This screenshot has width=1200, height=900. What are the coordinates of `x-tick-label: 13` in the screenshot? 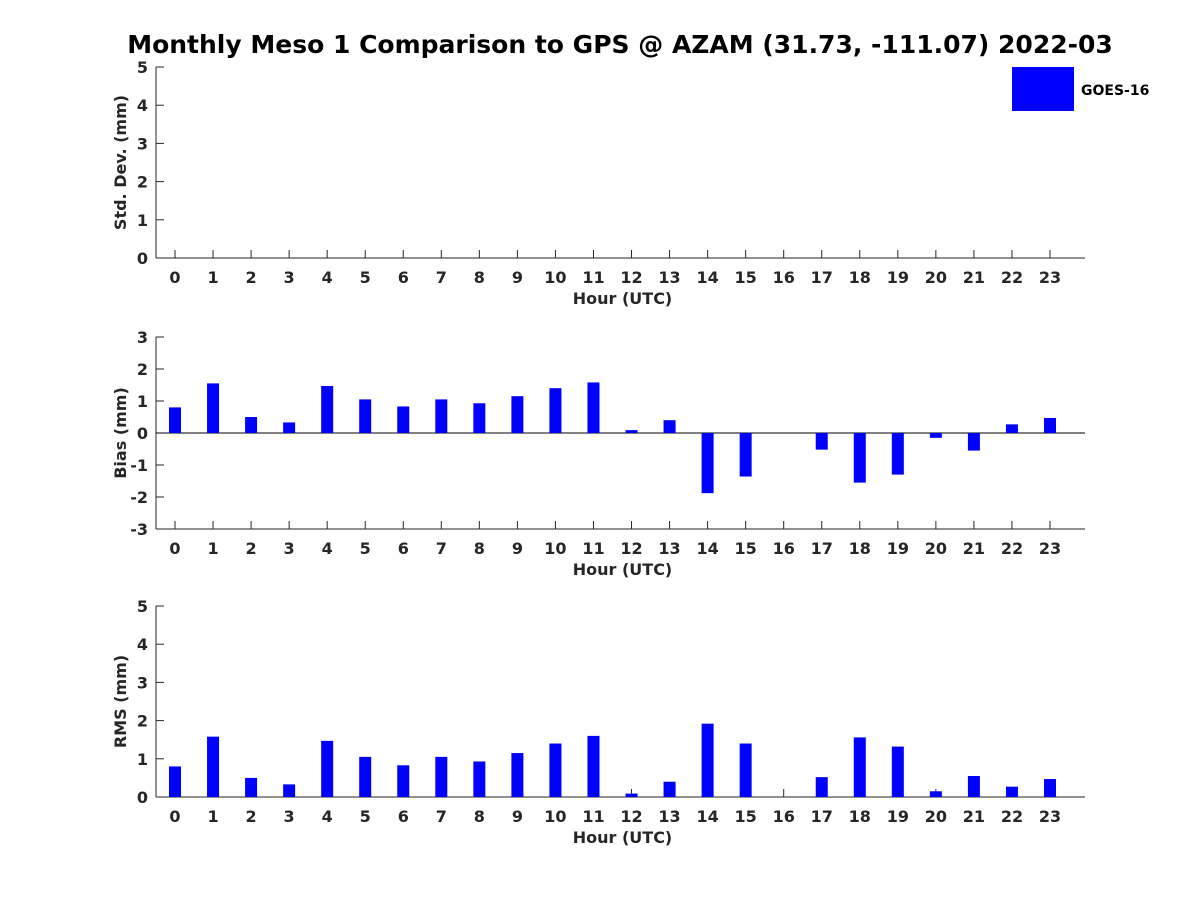 It's located at (669, 277).